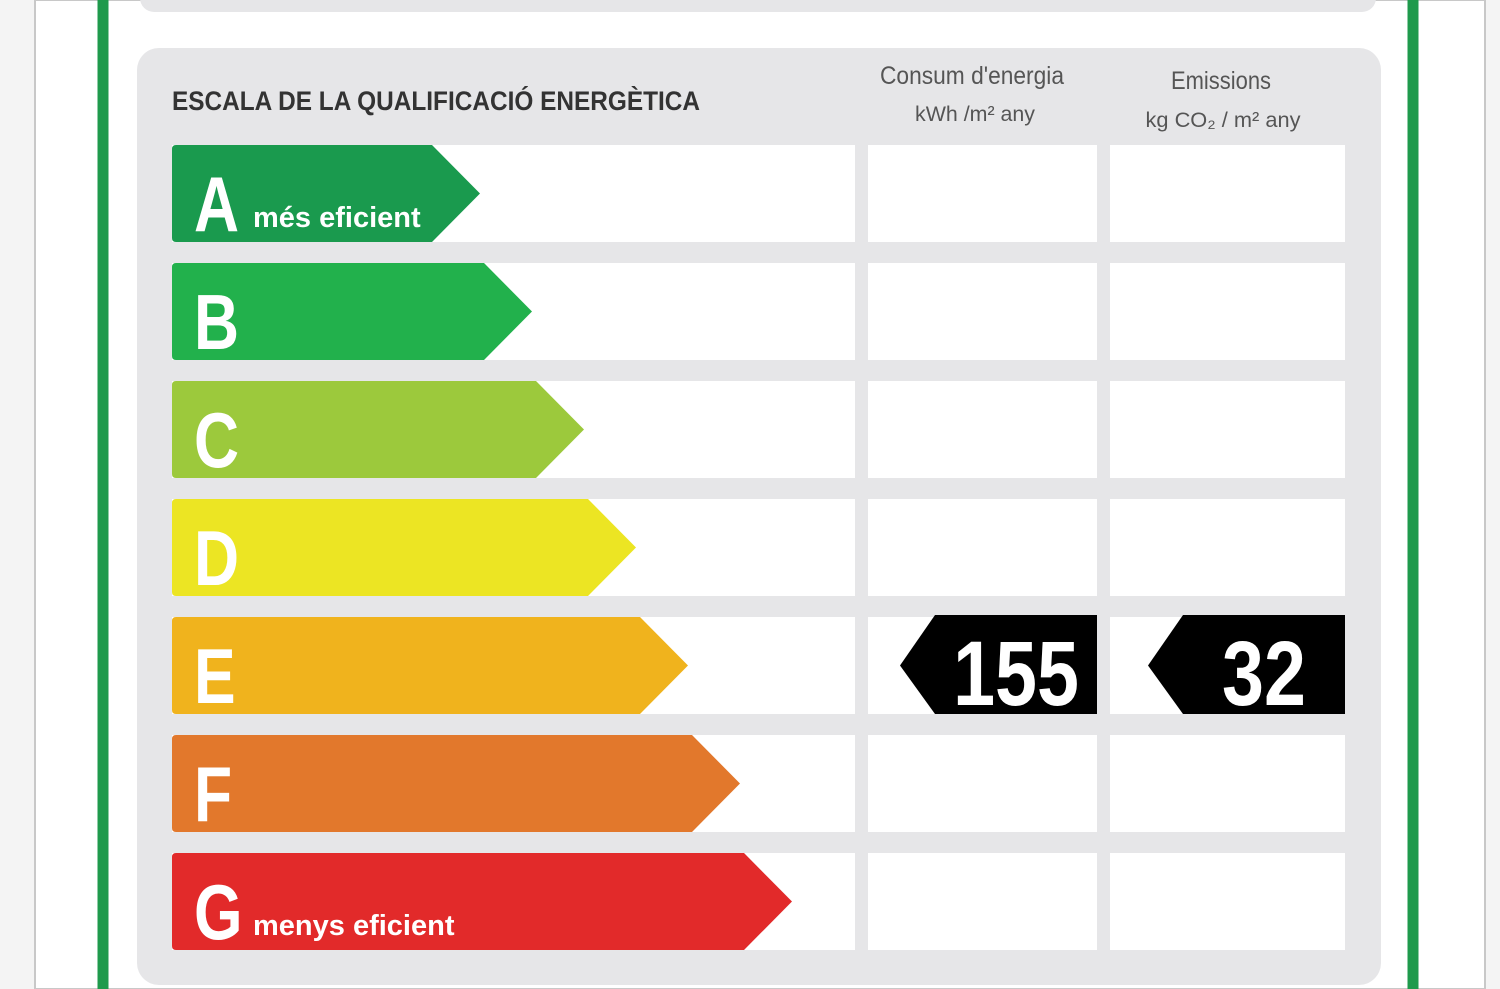 This screenshot has height=989, width=1500. I want to click on rating-letter: C, so click(216, 439).